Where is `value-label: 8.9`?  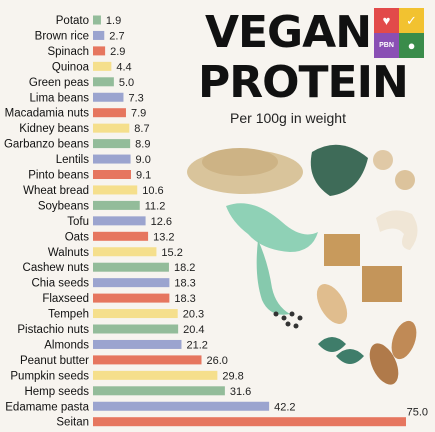 value-label: 8.9 is located at coordinates (142, 145).